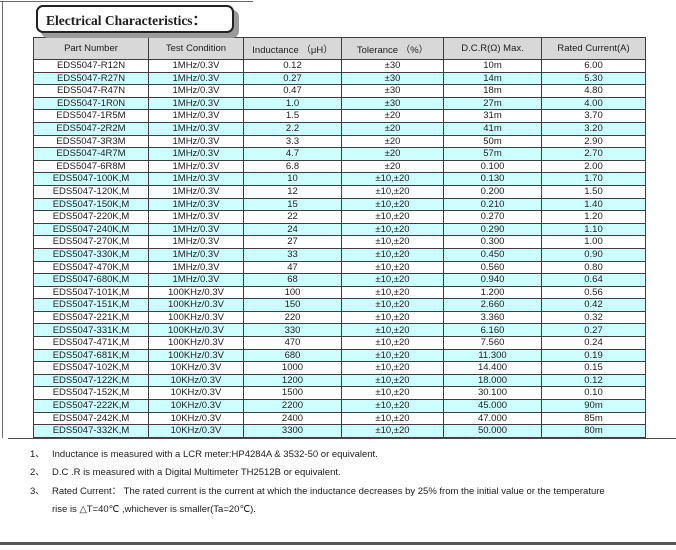  I want to click on table-cell: 18m, so click(492, 91).